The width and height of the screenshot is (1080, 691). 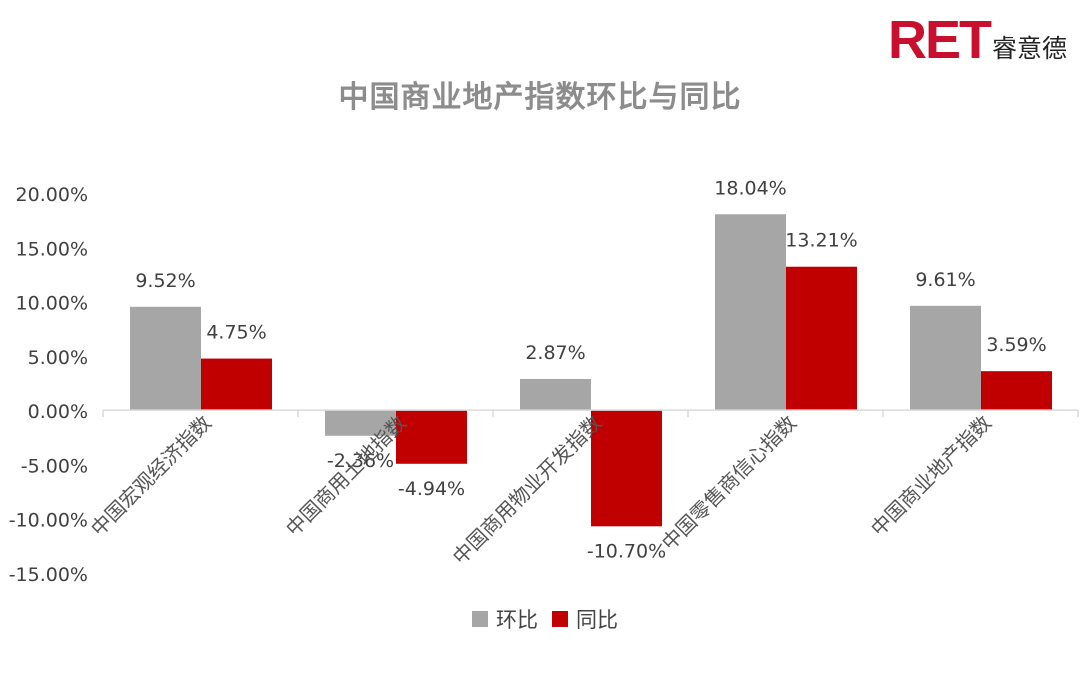 What do you see at coordinates (165, 281) in the screenshot?
I see `data-label: 9.52%` at bounding box center [165, 281].